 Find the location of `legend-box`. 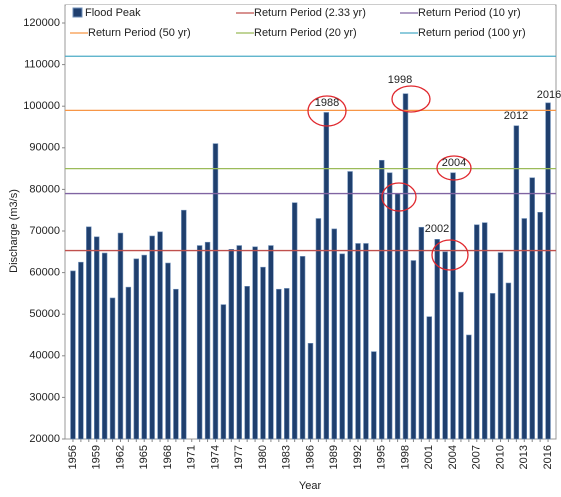

legend-box is located at coordinates (310, 24).